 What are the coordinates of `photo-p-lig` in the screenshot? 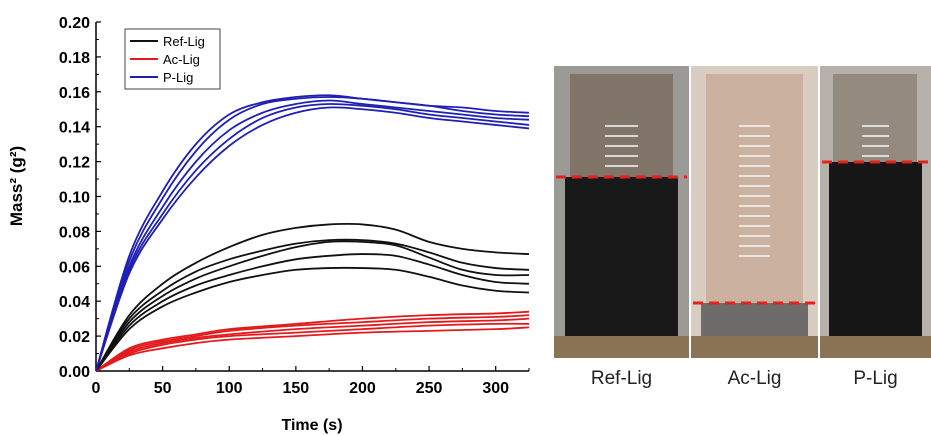 It's located at (875, 212).